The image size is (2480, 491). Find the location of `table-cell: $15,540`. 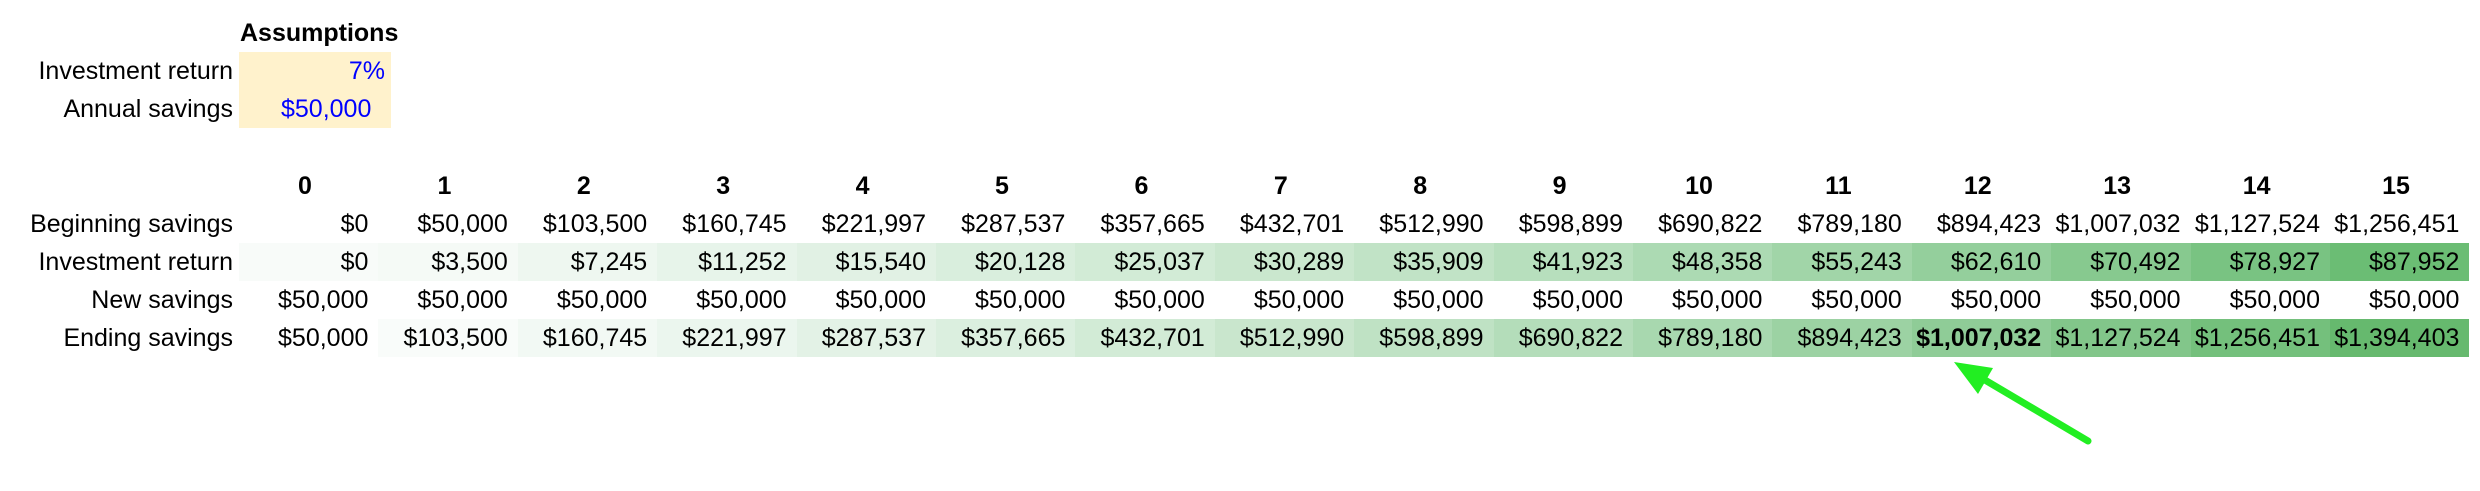

table-cell: $15,540 is located at coordinates (866, 262).